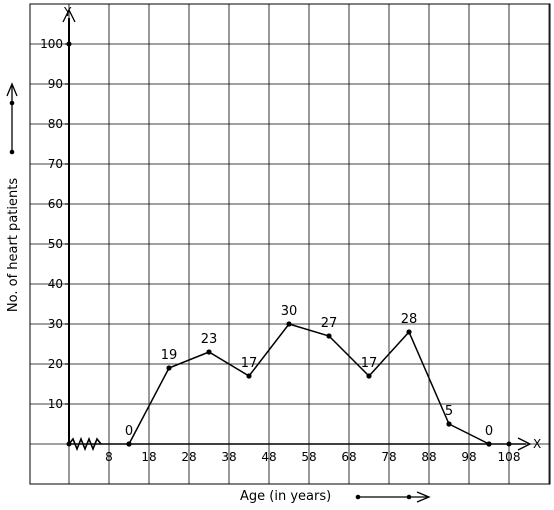 The image size is (554, 510). Describe the element at coordinates (509, 444) in the screenshot. I see `x-end-point` at that location.